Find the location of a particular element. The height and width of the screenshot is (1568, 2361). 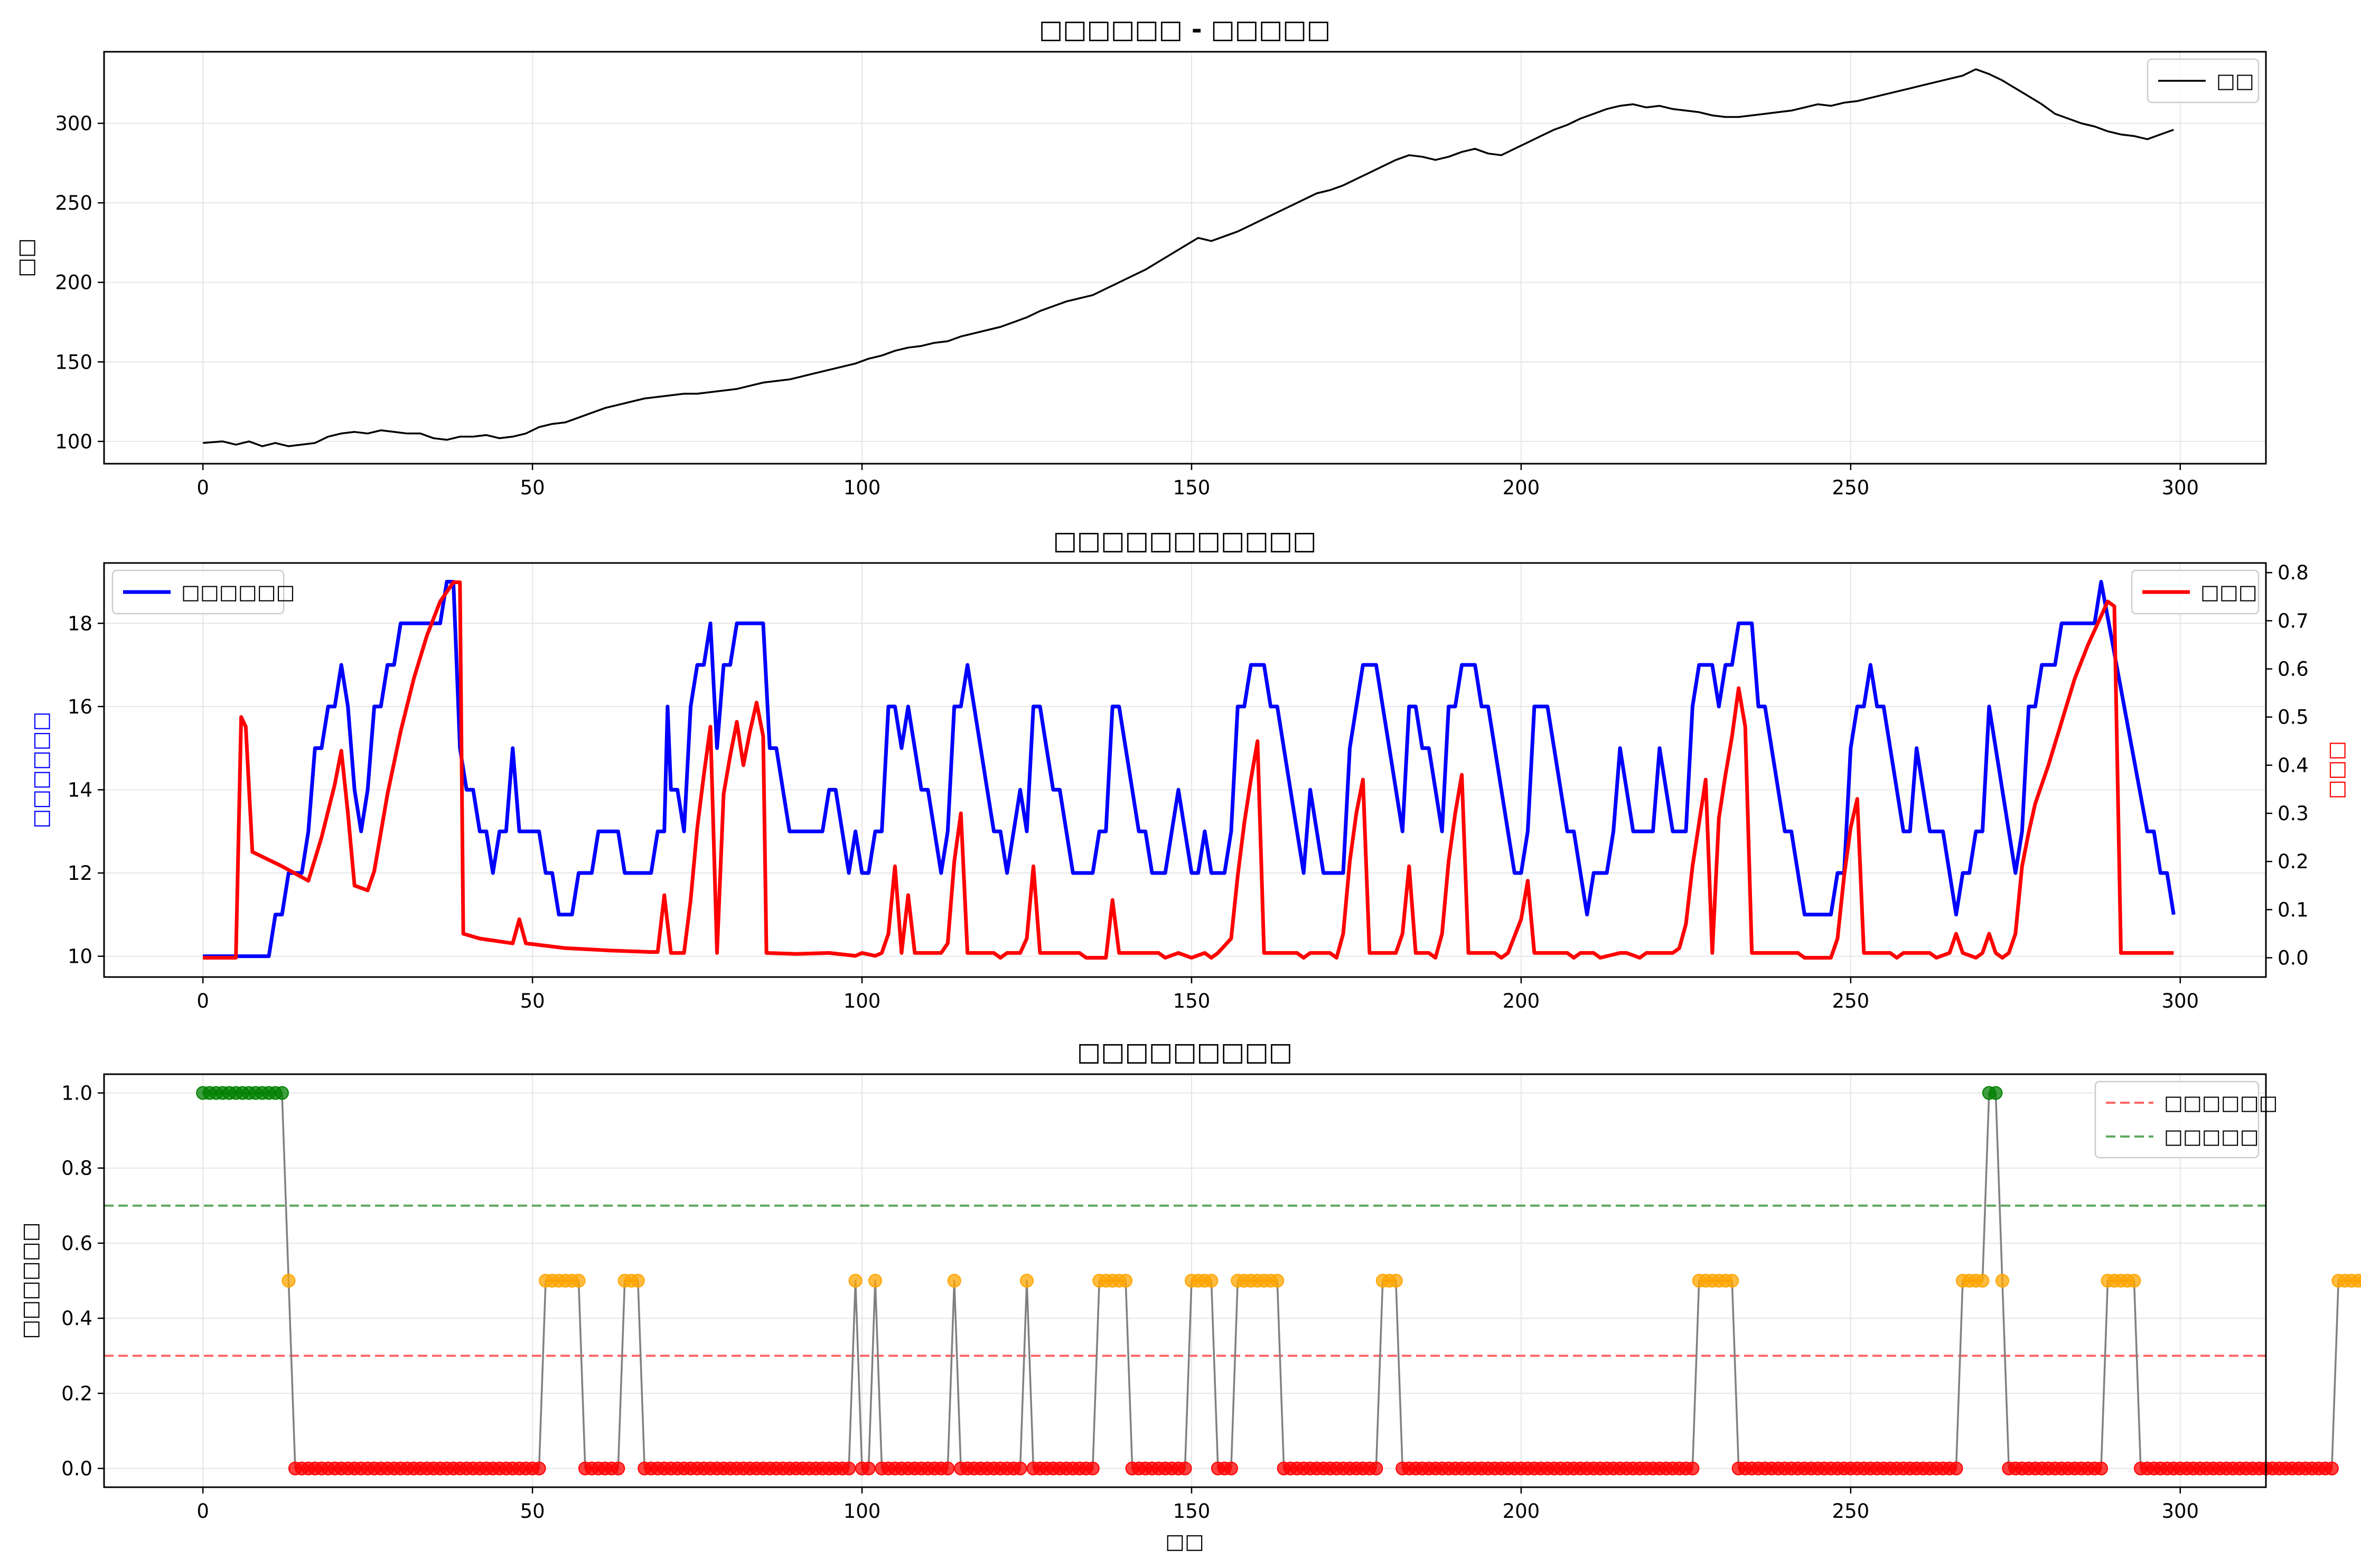

indicator-legend-left-box is located at coordinates (198, 592).